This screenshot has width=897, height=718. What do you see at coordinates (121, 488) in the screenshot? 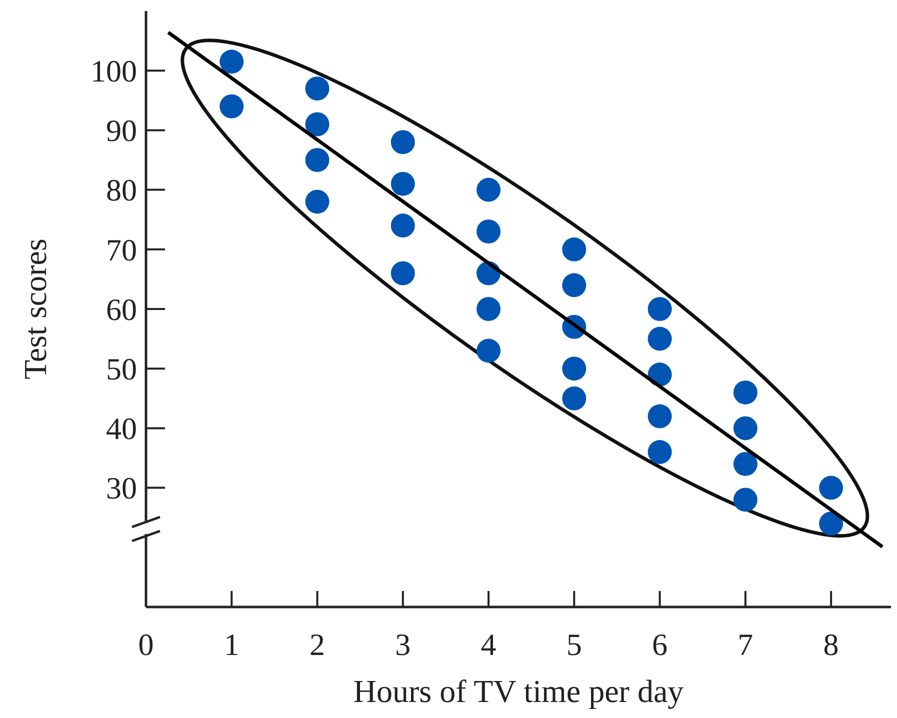
I see `y-tick-label: 30` at bounding box center [121, 488].